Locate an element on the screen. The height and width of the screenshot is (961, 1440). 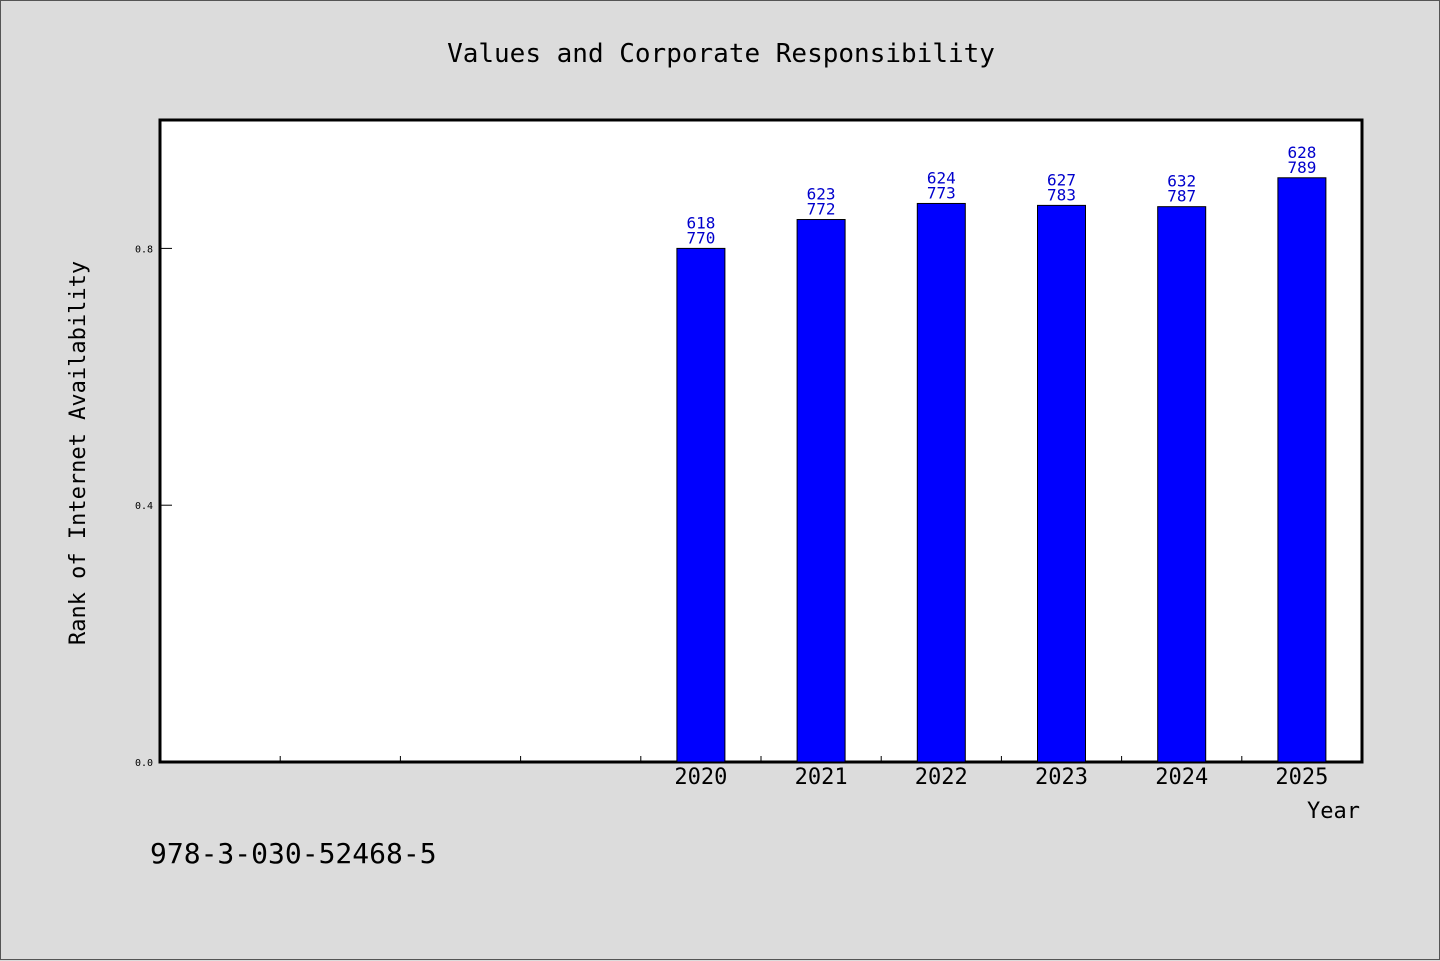
x-axis-label: Year is located at coordinates (1333, 811).